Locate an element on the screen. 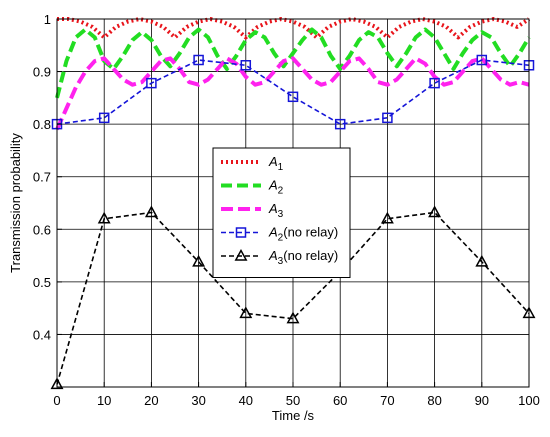 This screenshot has height=437, width=550. legend-box is located at coordinates (281, 212).